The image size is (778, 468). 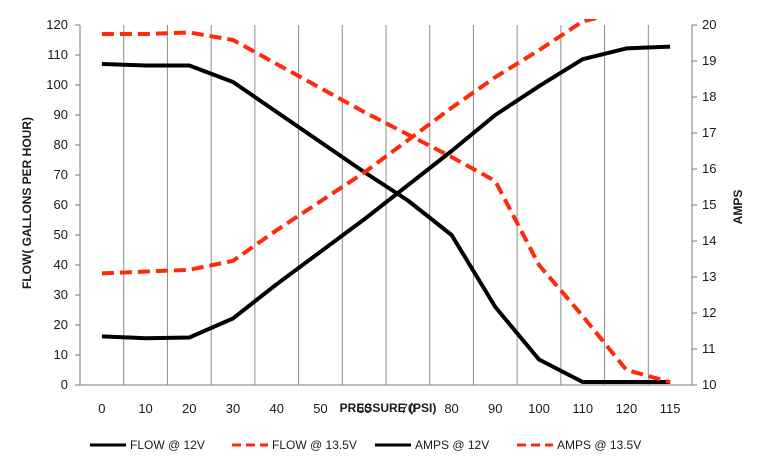 I want to click on legend-label: AMPS @ 12V, so click(x=452, y=445).